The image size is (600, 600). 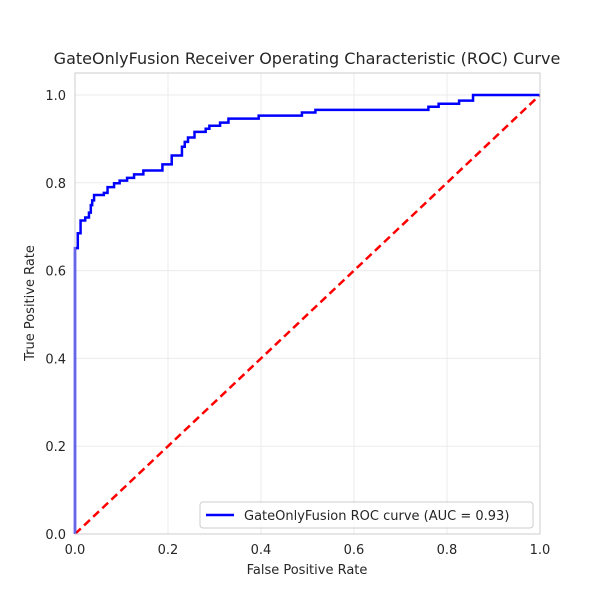 What do you see at coordinates (55, 447) in the screenshot?
I see `y-tick-label: 0.2` at bounding box center [55, 447].